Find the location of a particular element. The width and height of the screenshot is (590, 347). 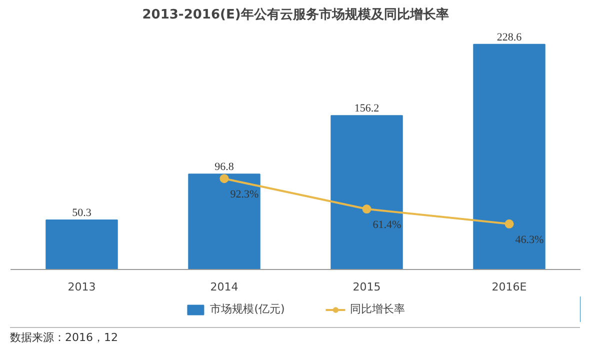

data-label: 96.8 is located at coordinates (224, 167).